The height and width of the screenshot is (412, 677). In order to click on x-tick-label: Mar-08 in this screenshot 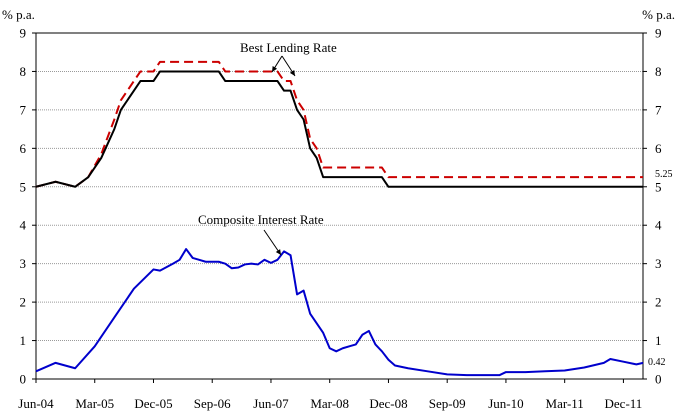, I will do `click(329, 403)`.